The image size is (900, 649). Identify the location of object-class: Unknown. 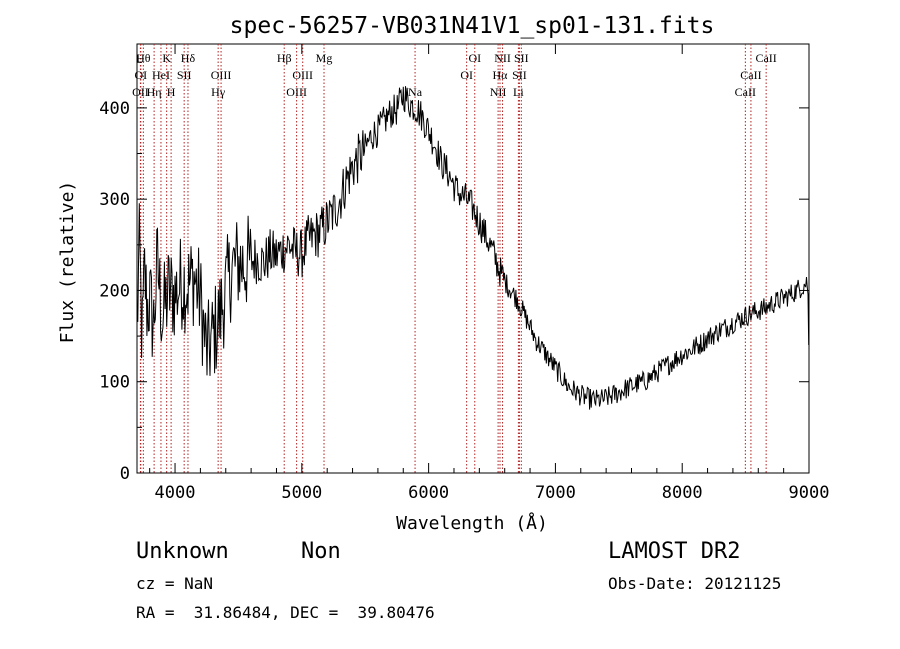
(182, 551).